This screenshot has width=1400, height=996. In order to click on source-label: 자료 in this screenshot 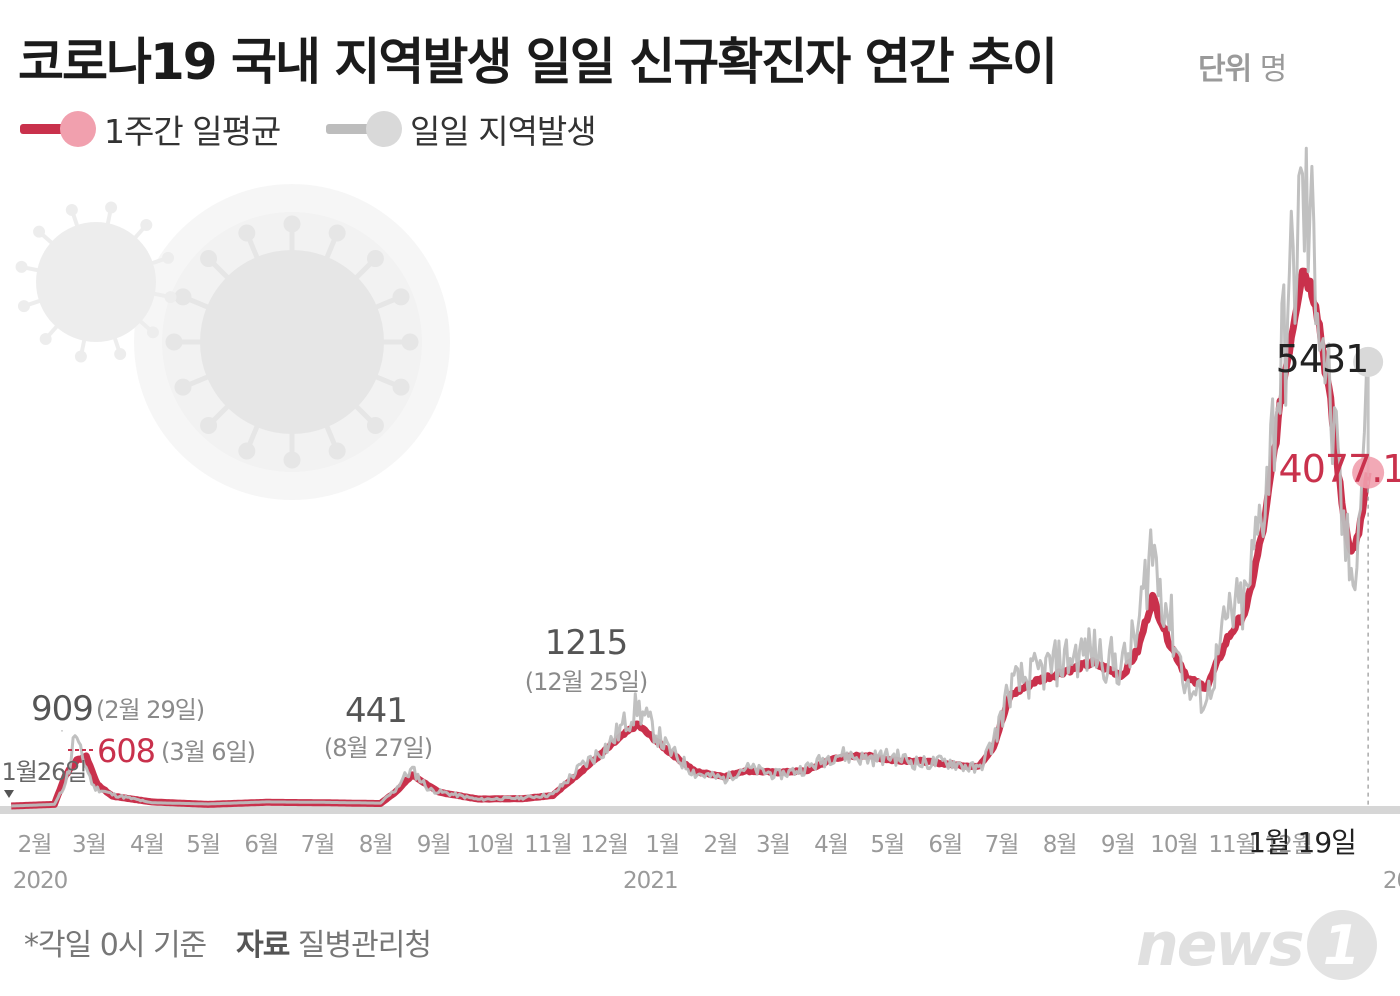, I will do `click(263, 945)`.